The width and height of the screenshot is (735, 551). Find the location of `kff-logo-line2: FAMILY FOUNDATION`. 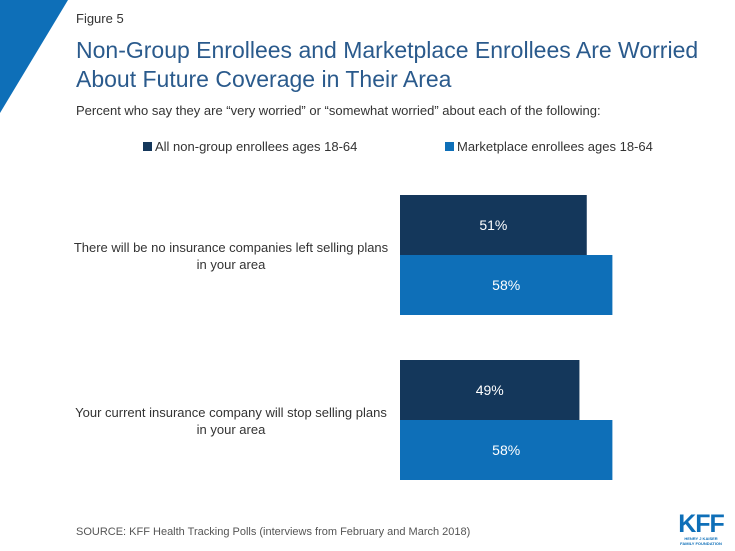

kff-logo-line2: FAMILY FOUNDATION is located at coordinates (701, 543).